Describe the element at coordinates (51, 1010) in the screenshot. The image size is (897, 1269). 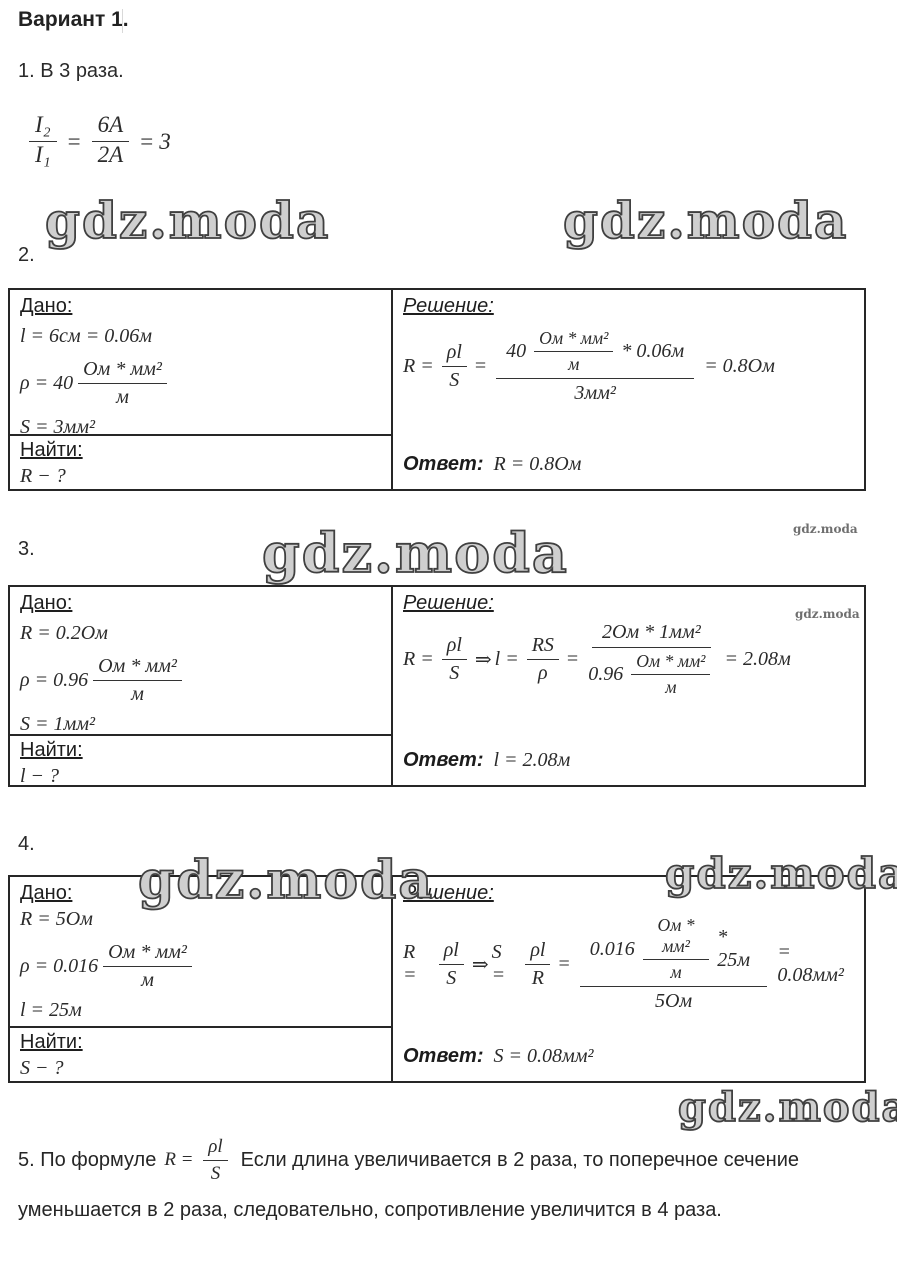
I see `given-line-length: l = 25м` at that location.